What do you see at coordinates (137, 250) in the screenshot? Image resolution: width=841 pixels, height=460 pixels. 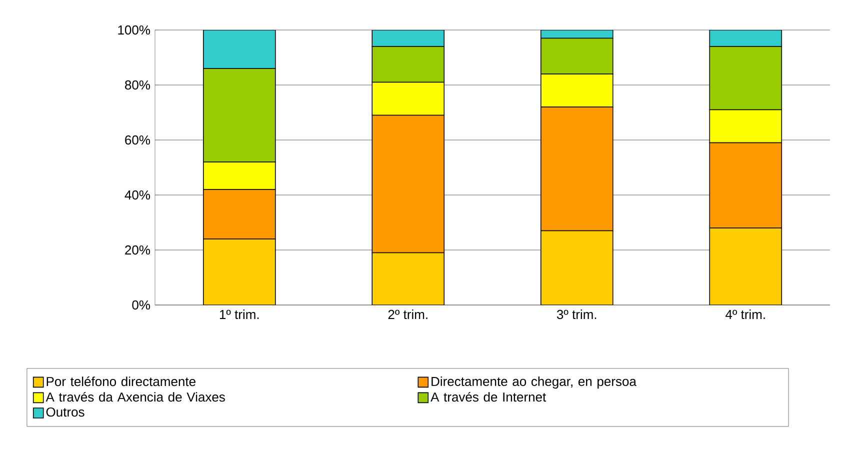 I see `y-tick-label: 20%` at bounding box center [137, 250].